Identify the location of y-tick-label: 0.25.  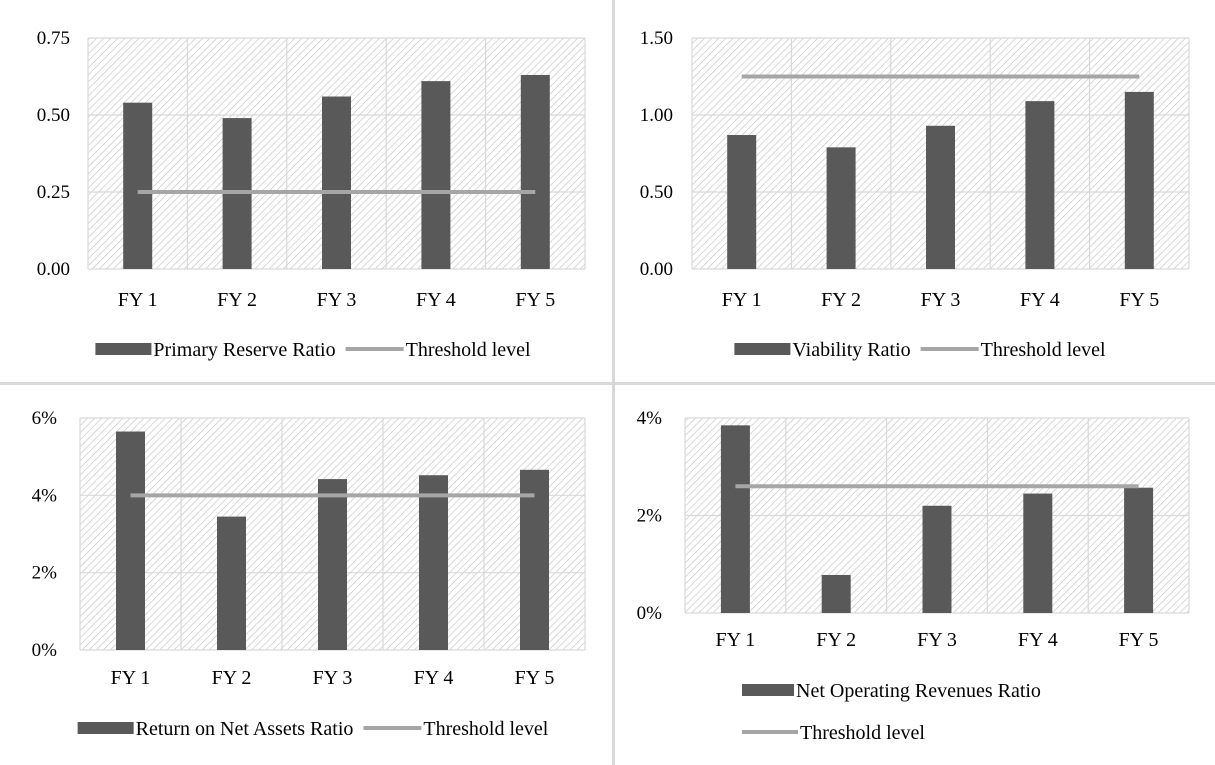
(53, 192).